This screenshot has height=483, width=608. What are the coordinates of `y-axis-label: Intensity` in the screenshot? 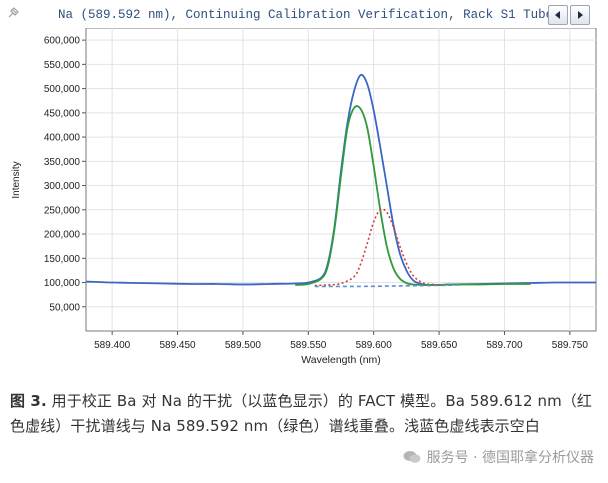 It's located at (16, 179).